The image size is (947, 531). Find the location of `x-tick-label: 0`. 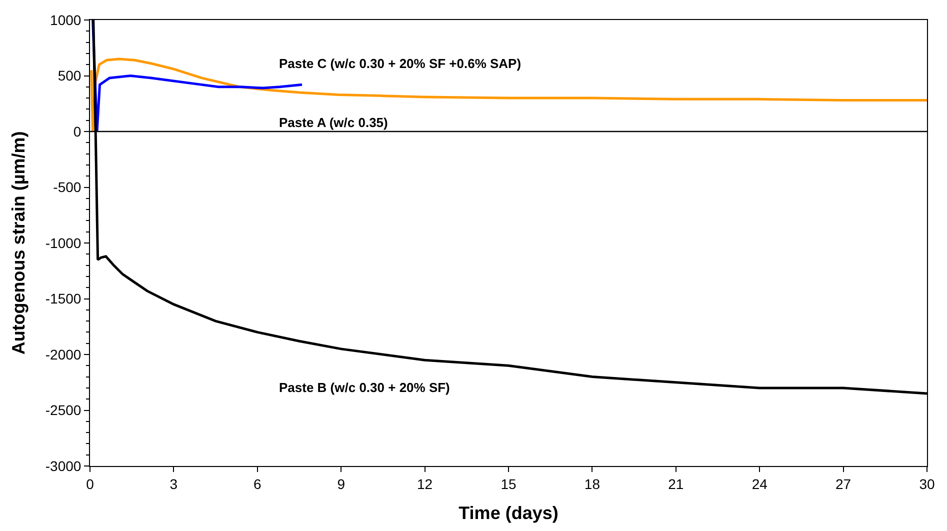

x-tick-label: 0 is located at coordinates (90, 484).